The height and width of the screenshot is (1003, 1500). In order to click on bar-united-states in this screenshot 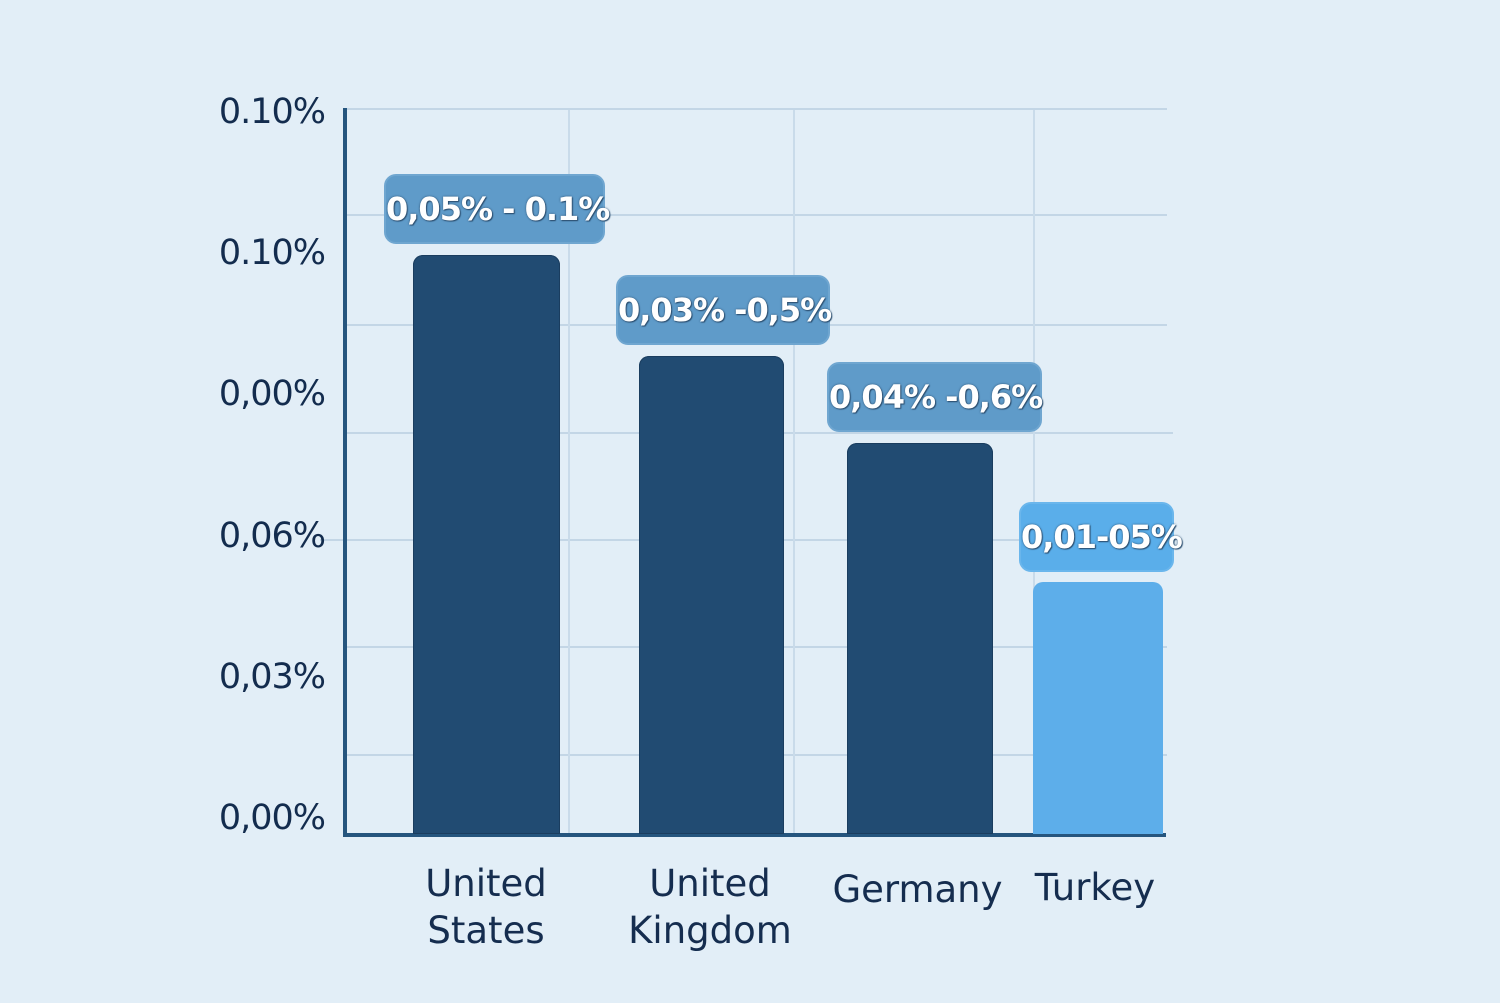, I will do `click(486, 544)`.